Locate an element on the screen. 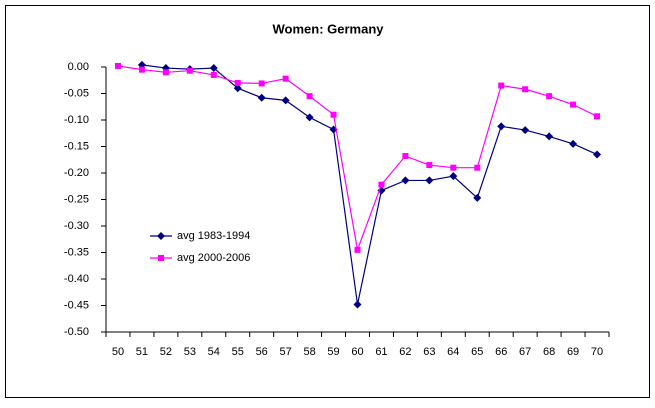 The image size is (655, 408). y-tick-label: -0.40 is located at coordinates (76, 279).